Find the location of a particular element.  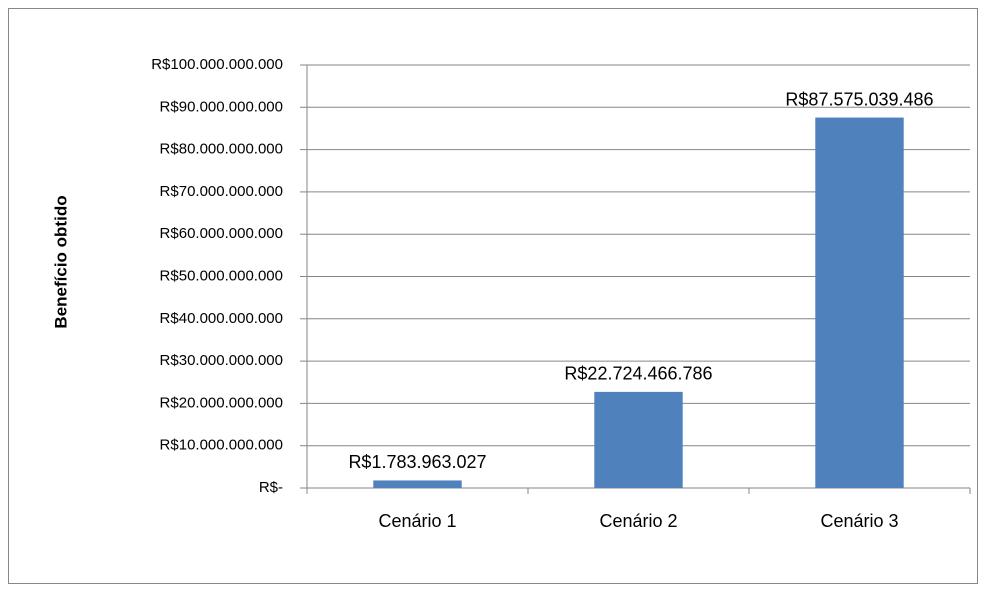

y-tick-label: R$100.000.000.000 is located at coordinates (217, 64).